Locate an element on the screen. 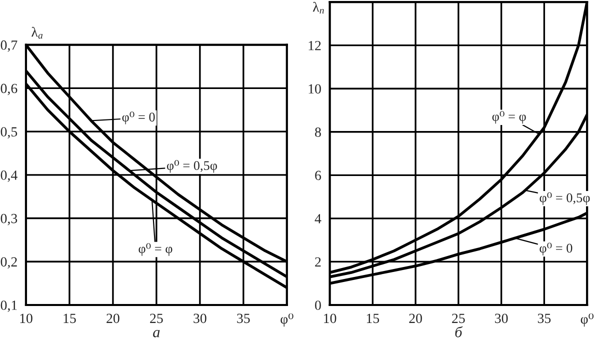 This screenshot has width=604, height=345. y-tick-label: 0,5 is located at coordinates (9, 133).